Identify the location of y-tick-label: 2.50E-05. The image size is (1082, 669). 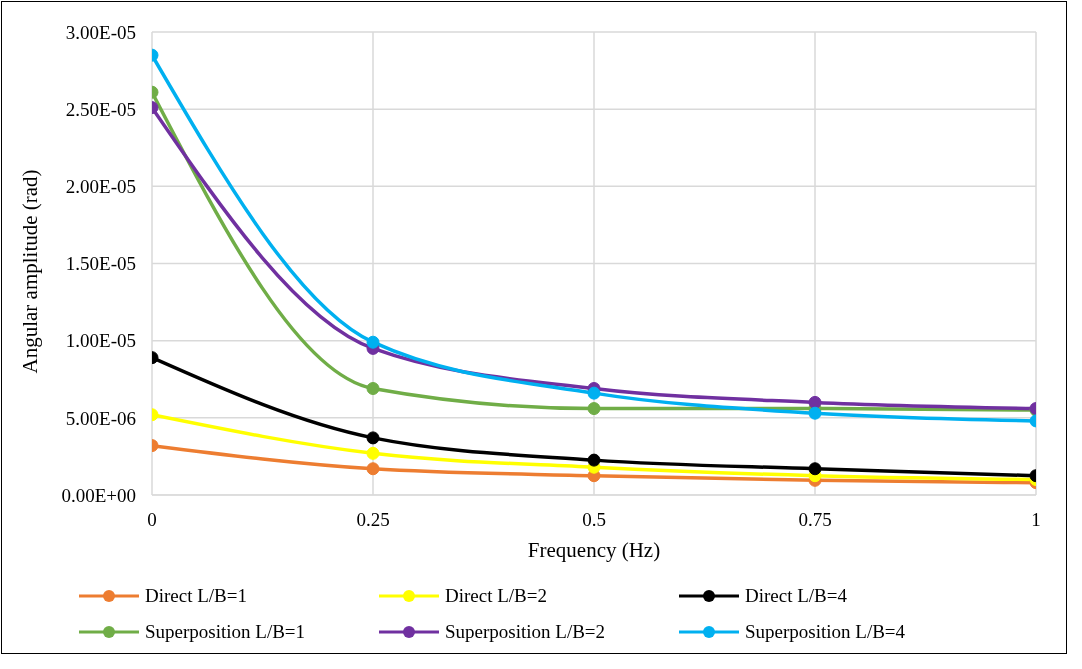
(100, 109).